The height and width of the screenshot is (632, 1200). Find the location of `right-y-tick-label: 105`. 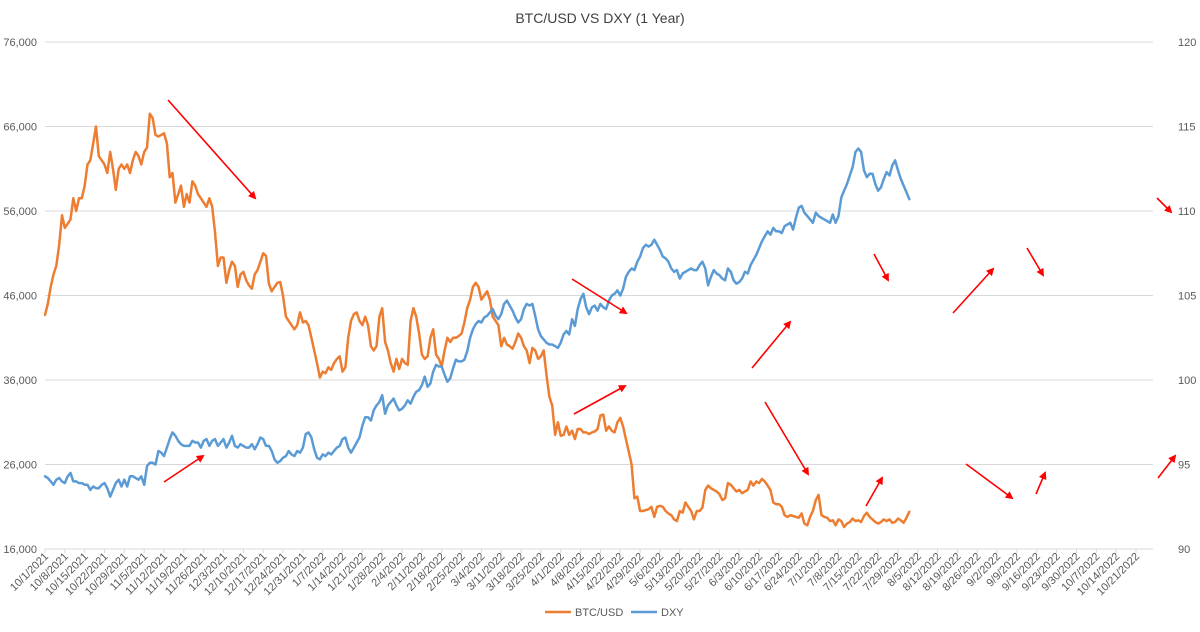

right-y-tick-label: 105 is located at coordinates (1187, 297).